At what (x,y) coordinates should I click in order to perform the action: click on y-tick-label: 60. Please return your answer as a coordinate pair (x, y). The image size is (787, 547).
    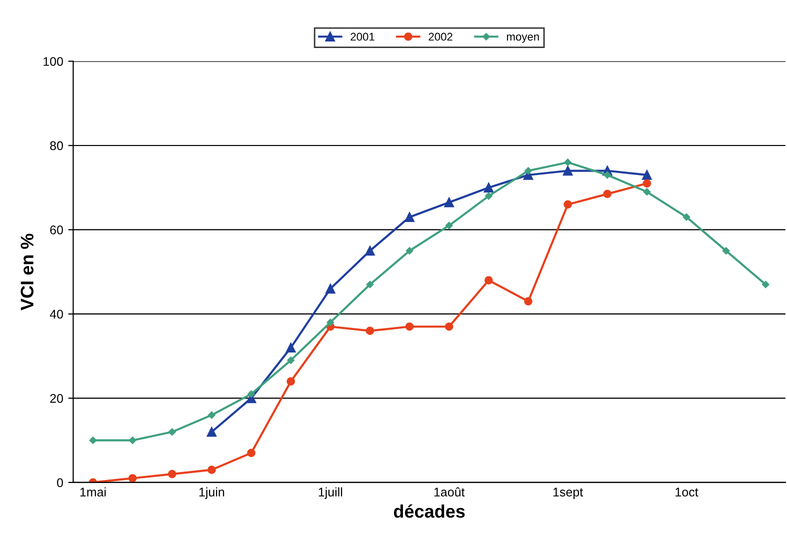
    Looking at the image, I should click on (56, 230).